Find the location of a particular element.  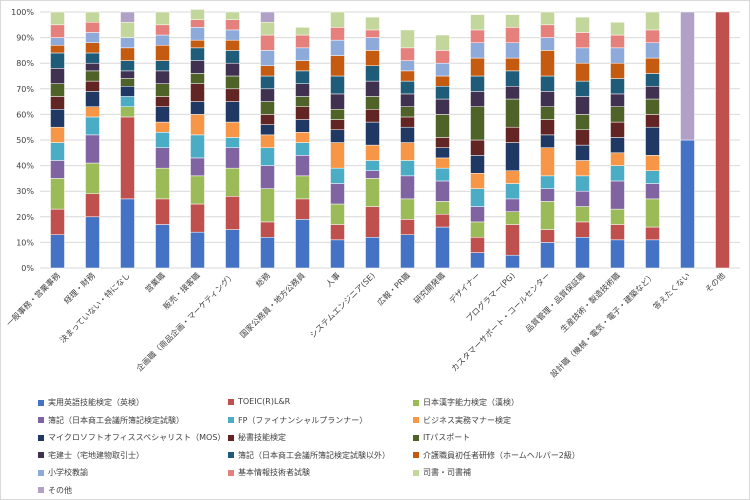

legend-label: 秘書技能検定 is located at coordinates (262, 437).